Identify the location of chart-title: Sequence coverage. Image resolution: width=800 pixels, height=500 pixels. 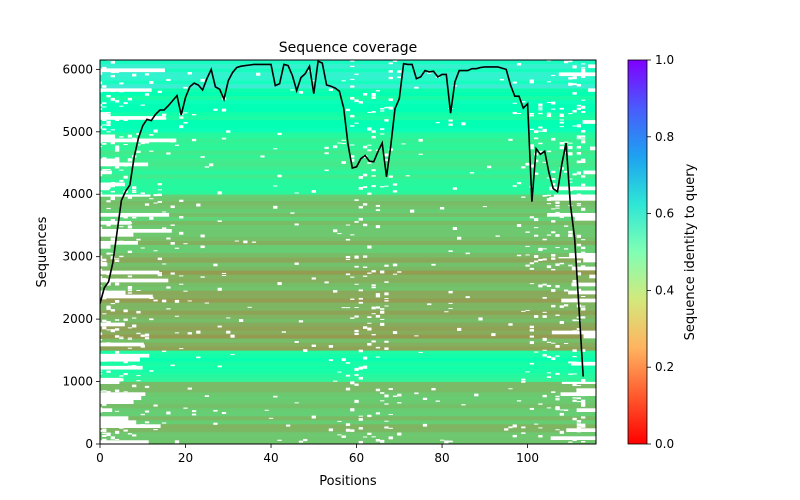
(348, 48).